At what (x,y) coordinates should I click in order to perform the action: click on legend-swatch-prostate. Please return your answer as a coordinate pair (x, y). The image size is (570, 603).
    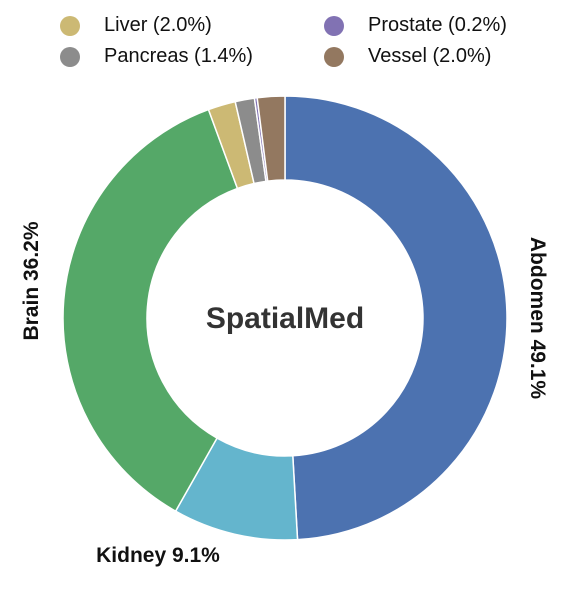
    Looking at the image, I should click on (334, 25).